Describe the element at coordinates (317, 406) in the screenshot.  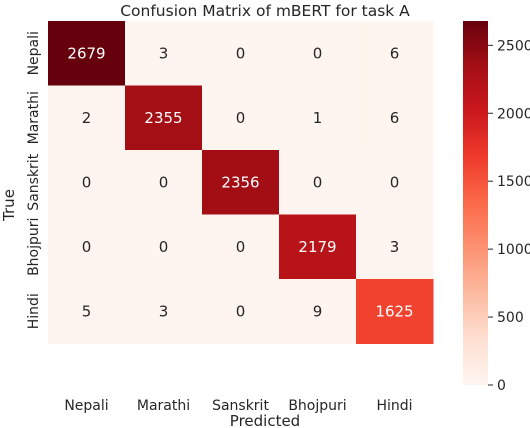
I see `x-tick-label: Bhojpuri` at that location.